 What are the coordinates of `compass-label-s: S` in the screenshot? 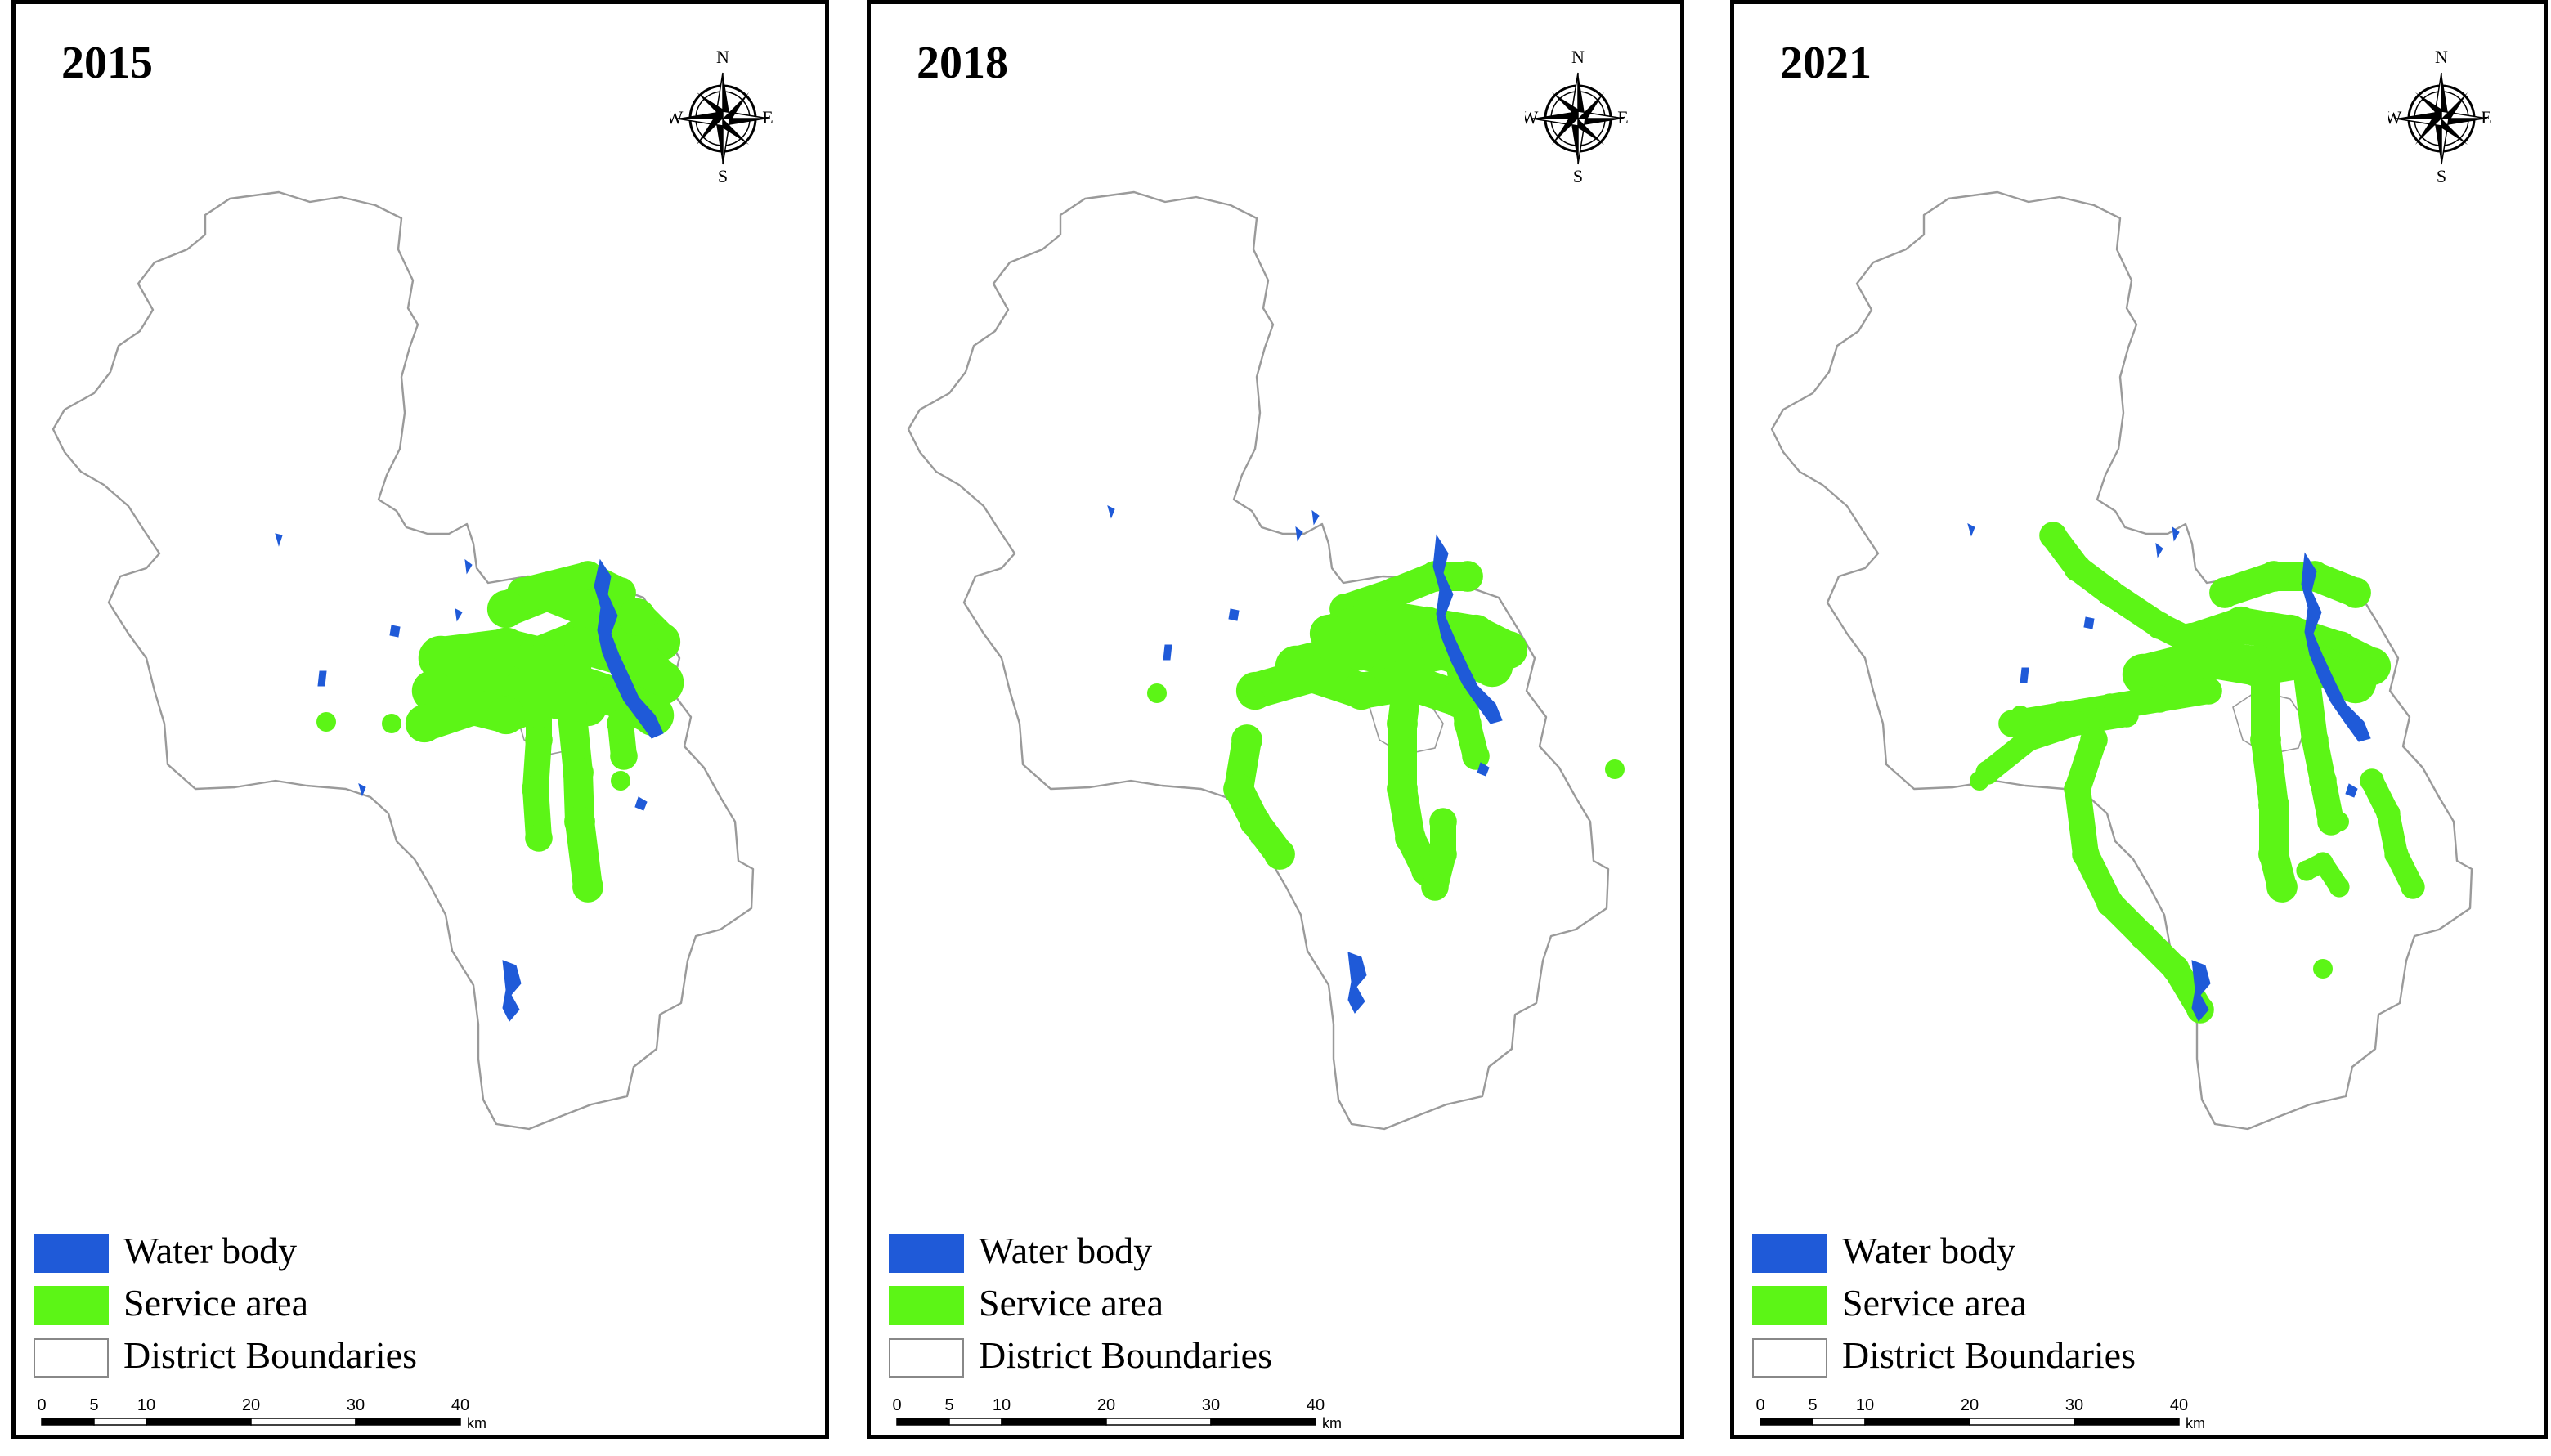 It's located at (1578, 175).